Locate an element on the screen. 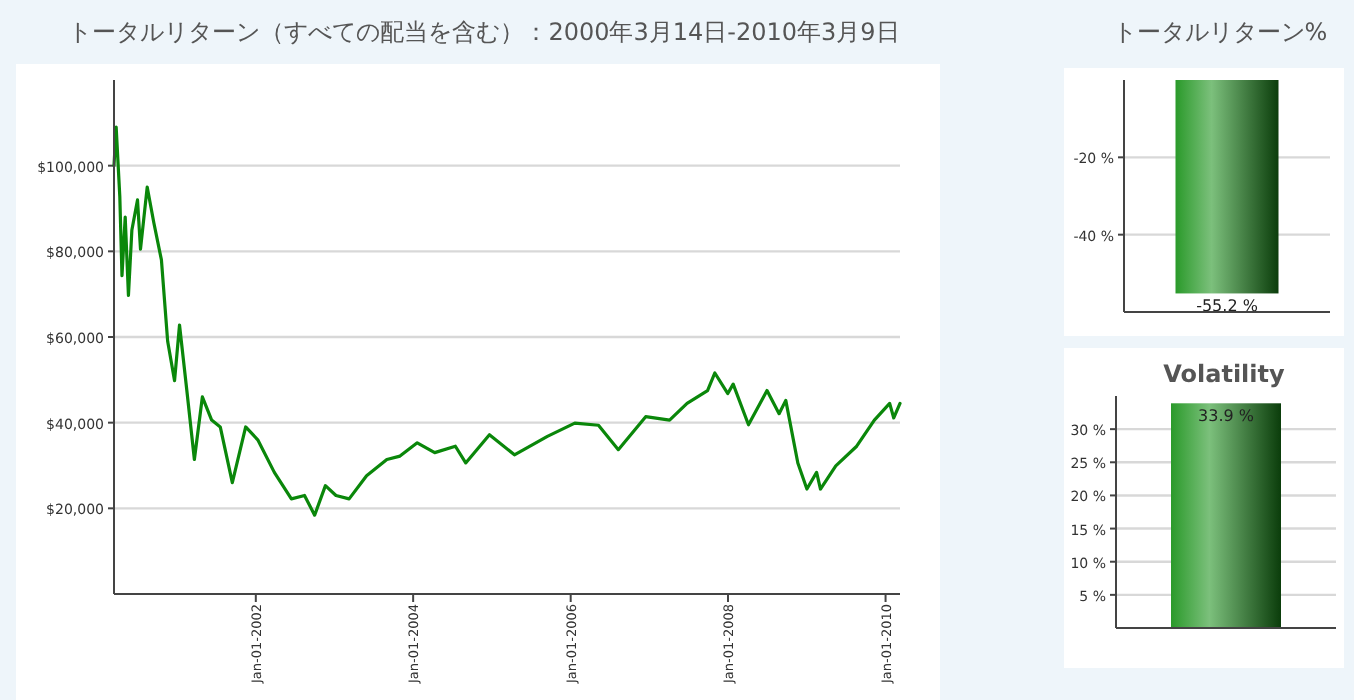 This screenshot has width=1354, height=700. chart-title: トータルリターン% is located at coordinates (1220, 32).